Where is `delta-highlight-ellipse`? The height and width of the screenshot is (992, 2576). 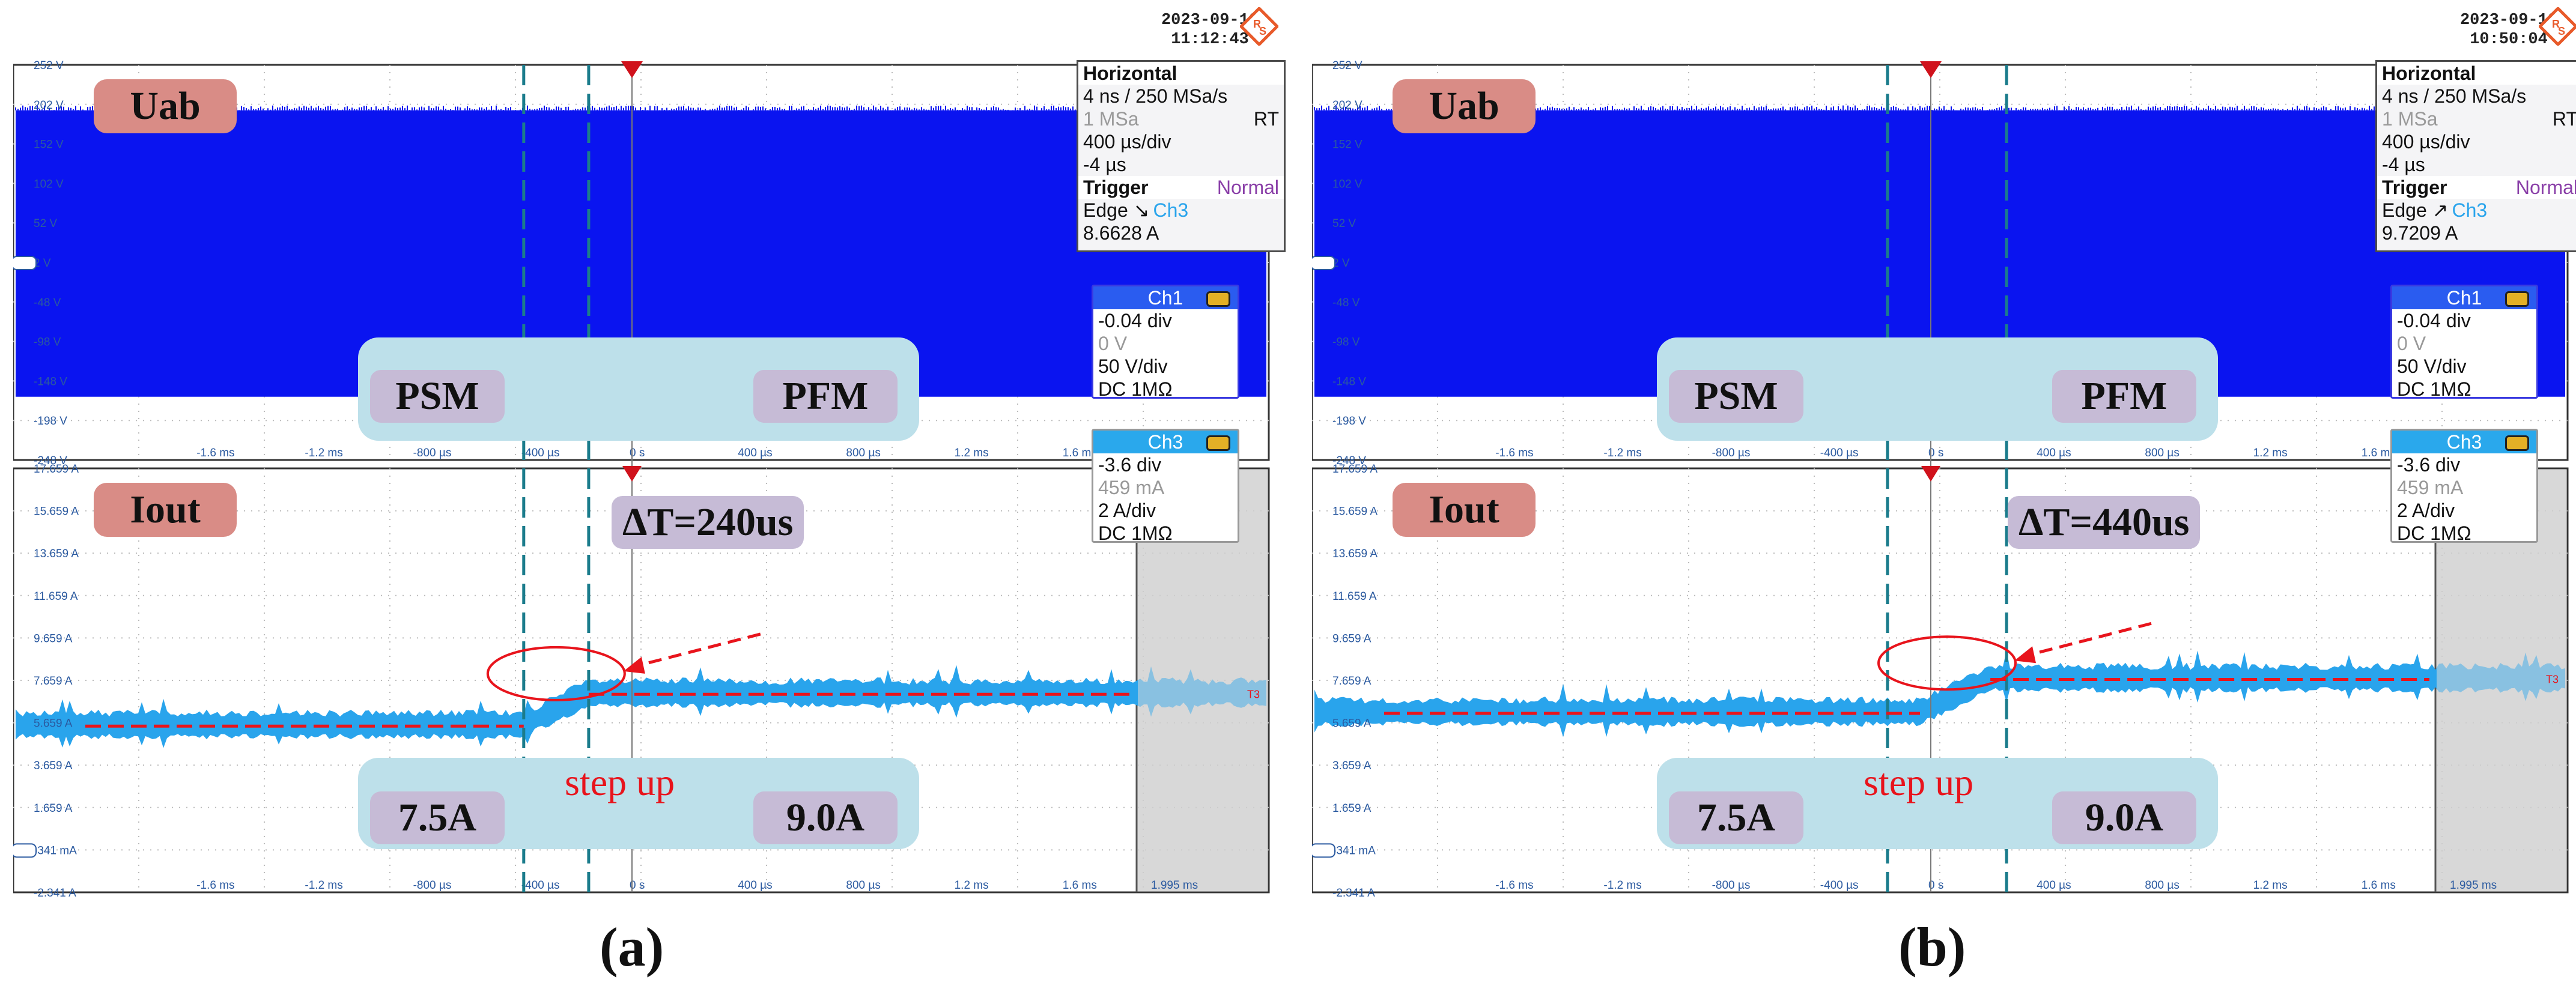
delta-highlight-ellipse is located at coordinates (1947, 663).